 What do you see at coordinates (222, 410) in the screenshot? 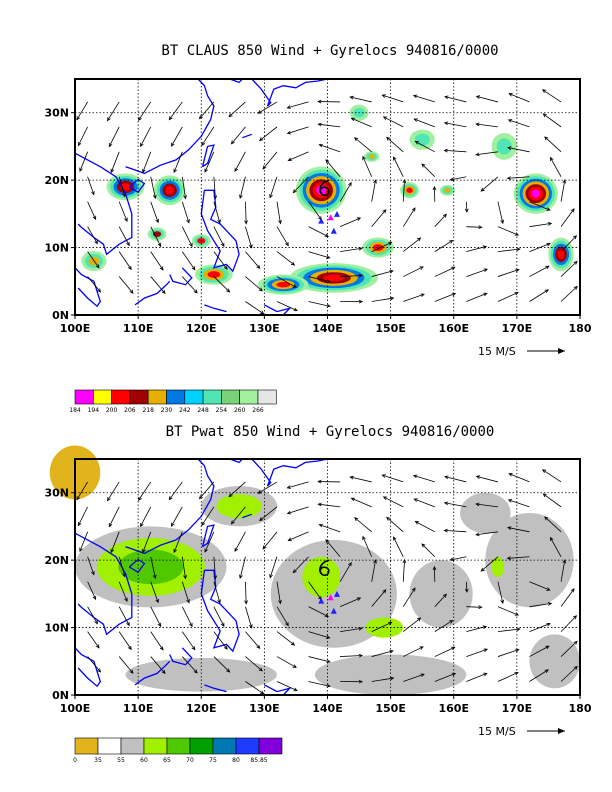
I see `colorbar-label: 254` at bounding box center [222, 410].